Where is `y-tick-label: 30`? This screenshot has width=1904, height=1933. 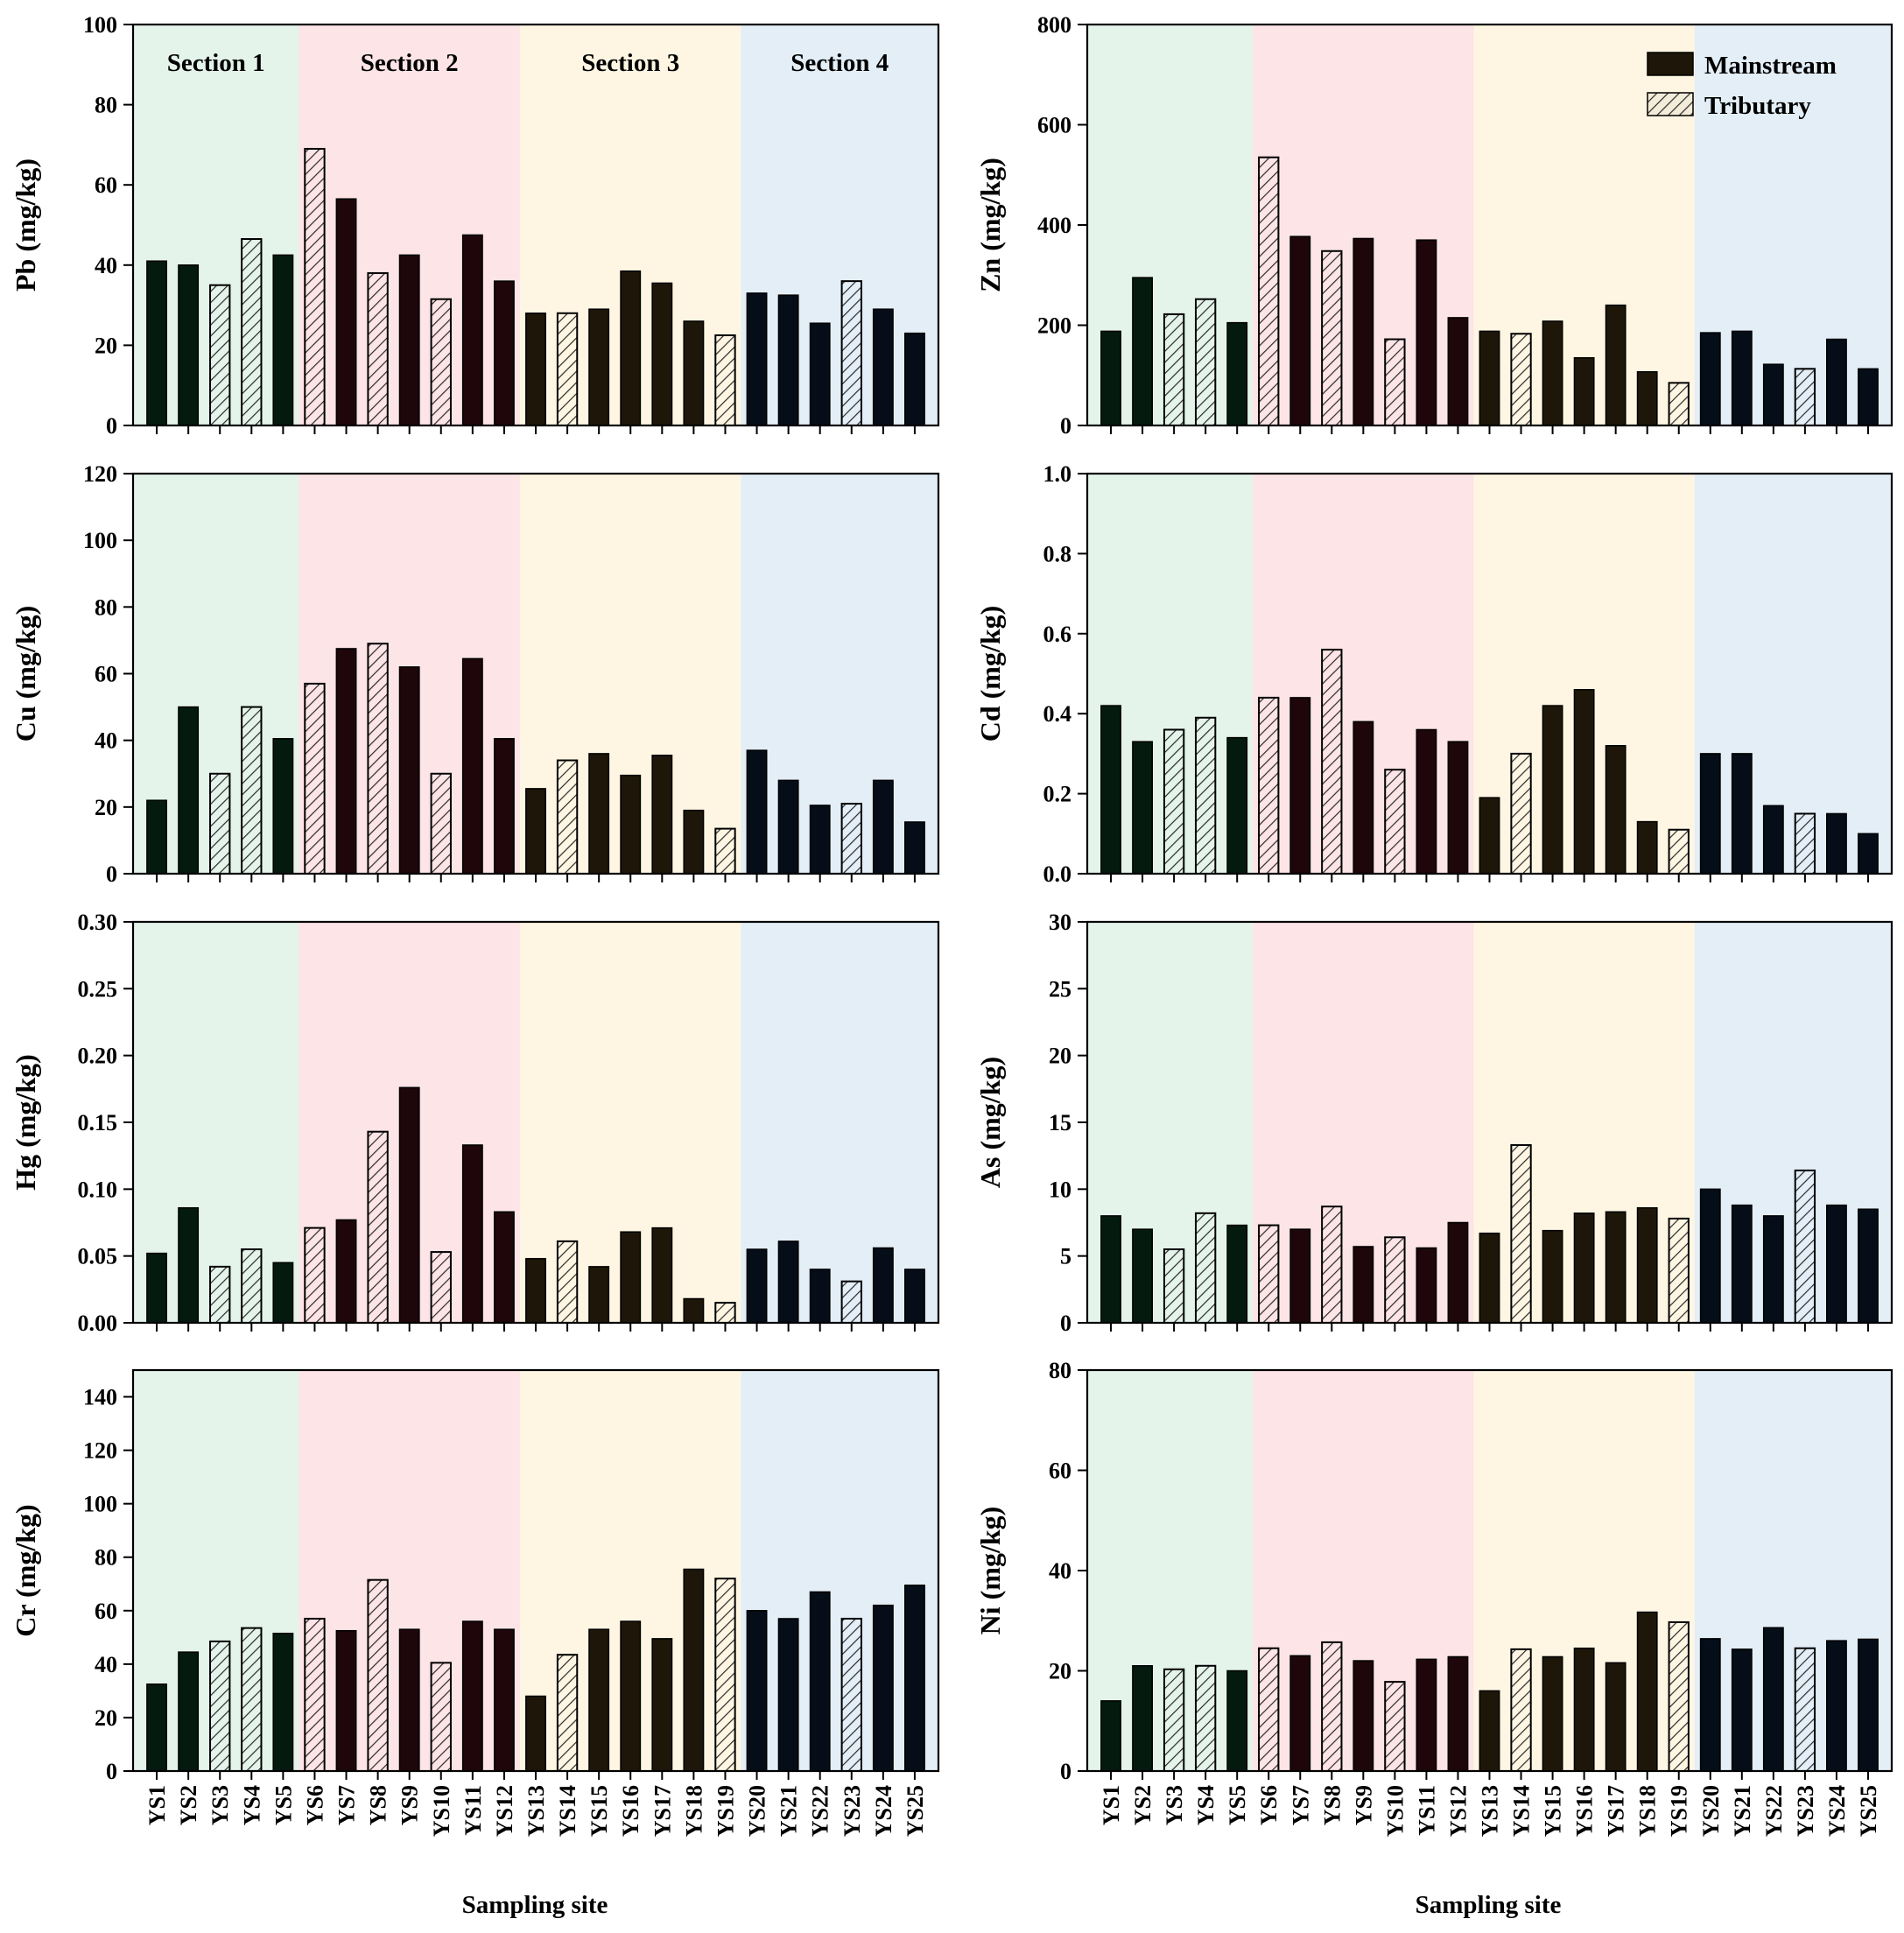
y-tick-label: 30 is located at coordinates (1060, 922).